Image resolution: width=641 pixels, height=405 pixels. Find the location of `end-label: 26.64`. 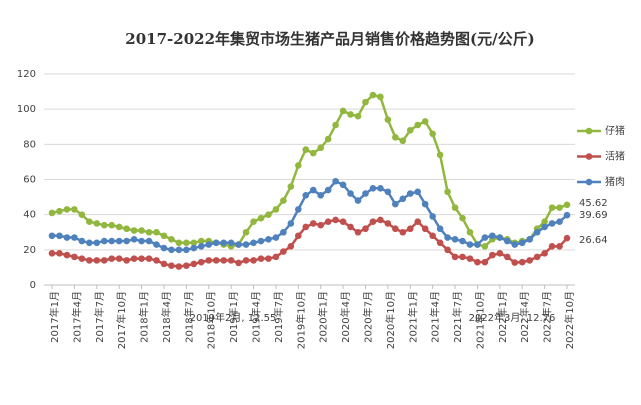

end-label: 26.64 is located at coordinates (593, 240).